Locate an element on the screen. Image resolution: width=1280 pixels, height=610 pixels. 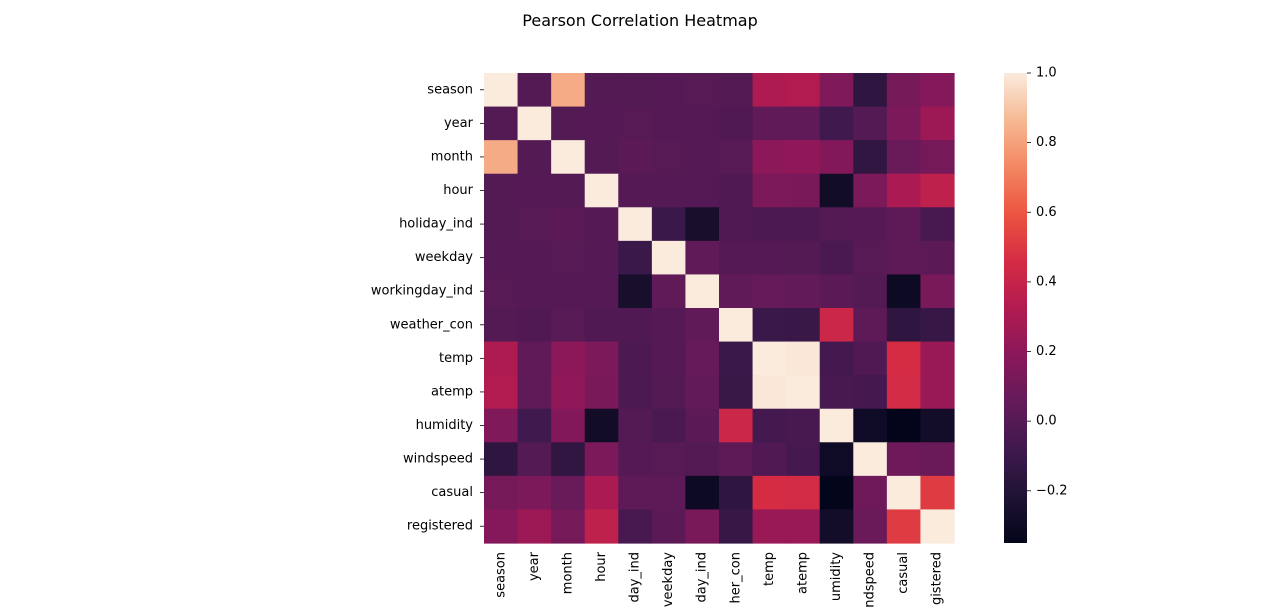
column-tick-label: ndspeed is located at coordinates (870, 580).